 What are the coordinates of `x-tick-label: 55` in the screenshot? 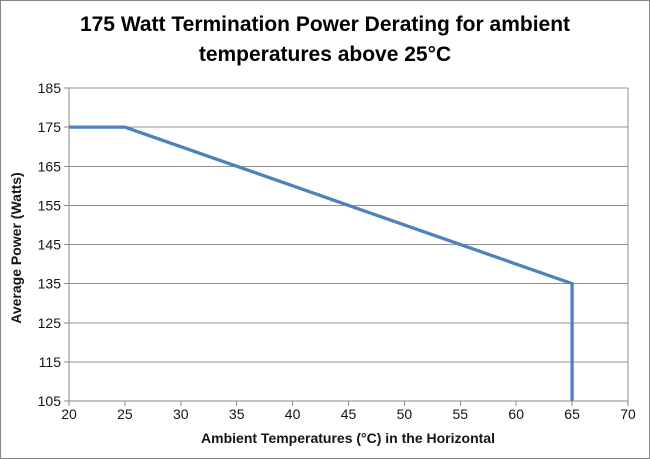 It's located at (461, 414).